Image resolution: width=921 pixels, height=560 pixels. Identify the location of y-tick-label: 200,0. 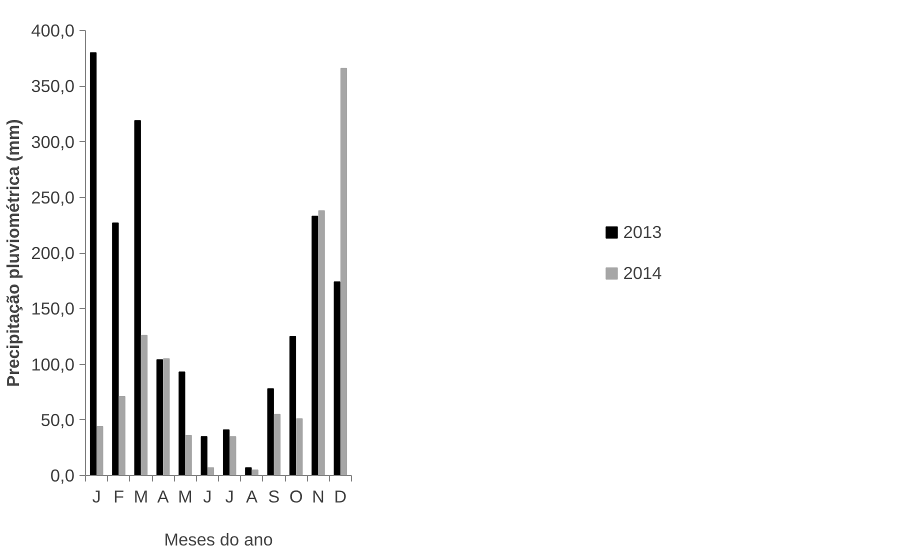
(53, 253).